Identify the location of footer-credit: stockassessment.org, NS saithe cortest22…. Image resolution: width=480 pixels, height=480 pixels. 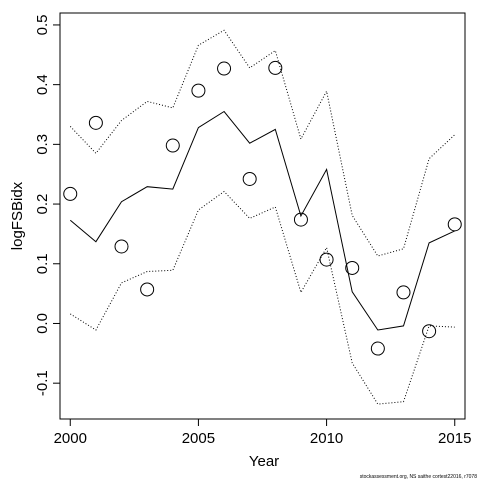
(419, 477).